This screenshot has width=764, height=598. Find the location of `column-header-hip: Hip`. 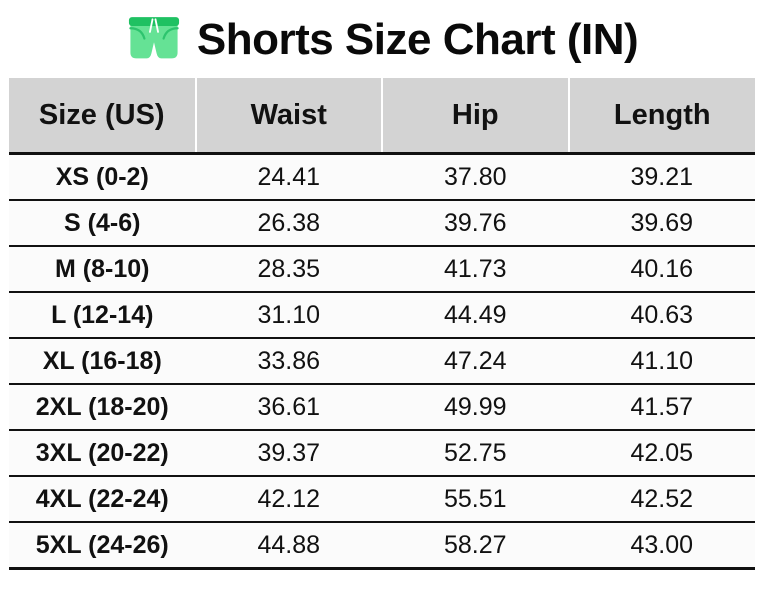

column-header-hip: Hip is located at coordinates (475, 116).